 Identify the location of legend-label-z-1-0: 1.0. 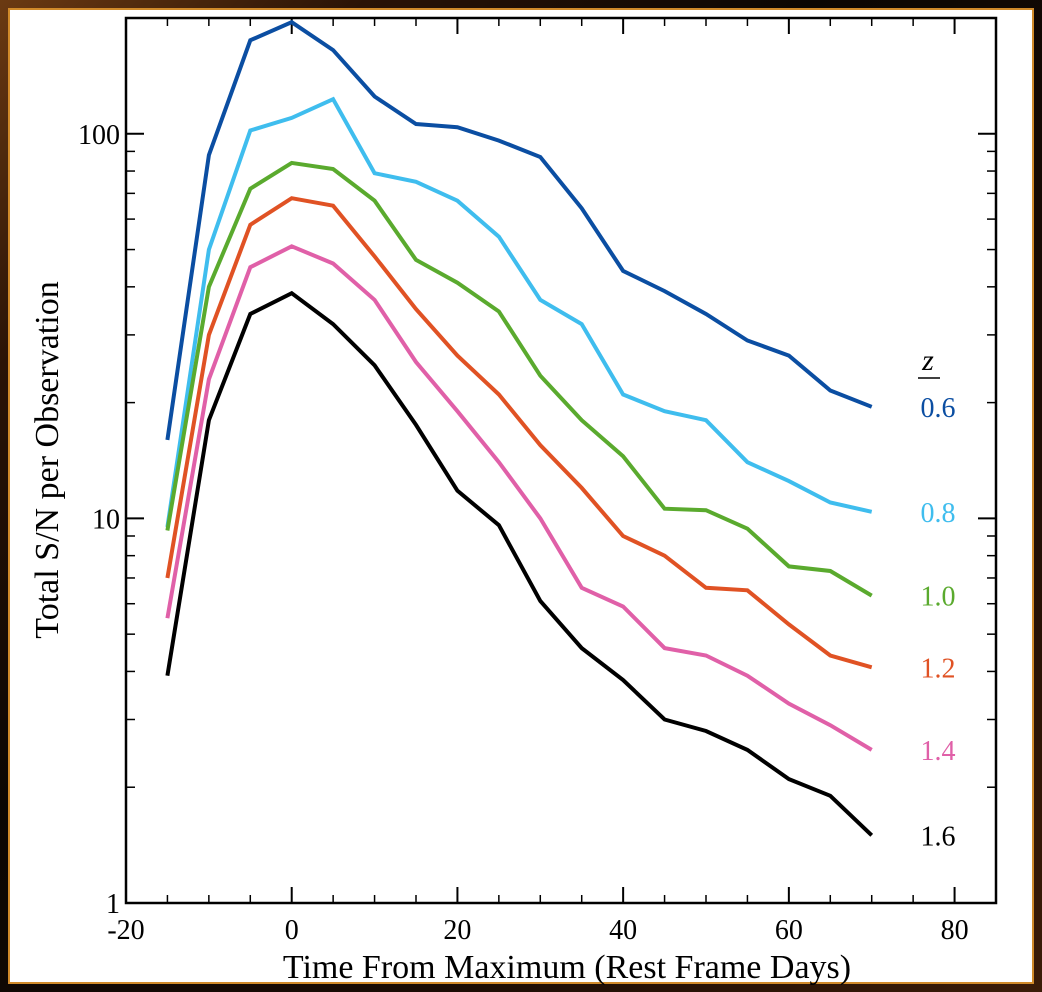
(938, 597).